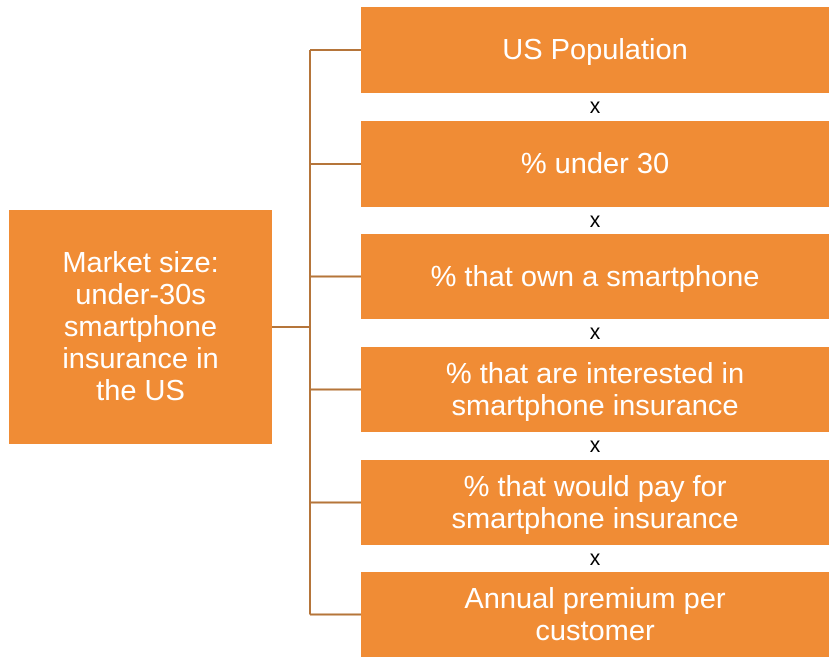 The image size is (836, 657). What do you see at coordinates (595, 598) in the screenshot?
I see `box-text-line: Annual premium per` at bounding box center [595, 598].